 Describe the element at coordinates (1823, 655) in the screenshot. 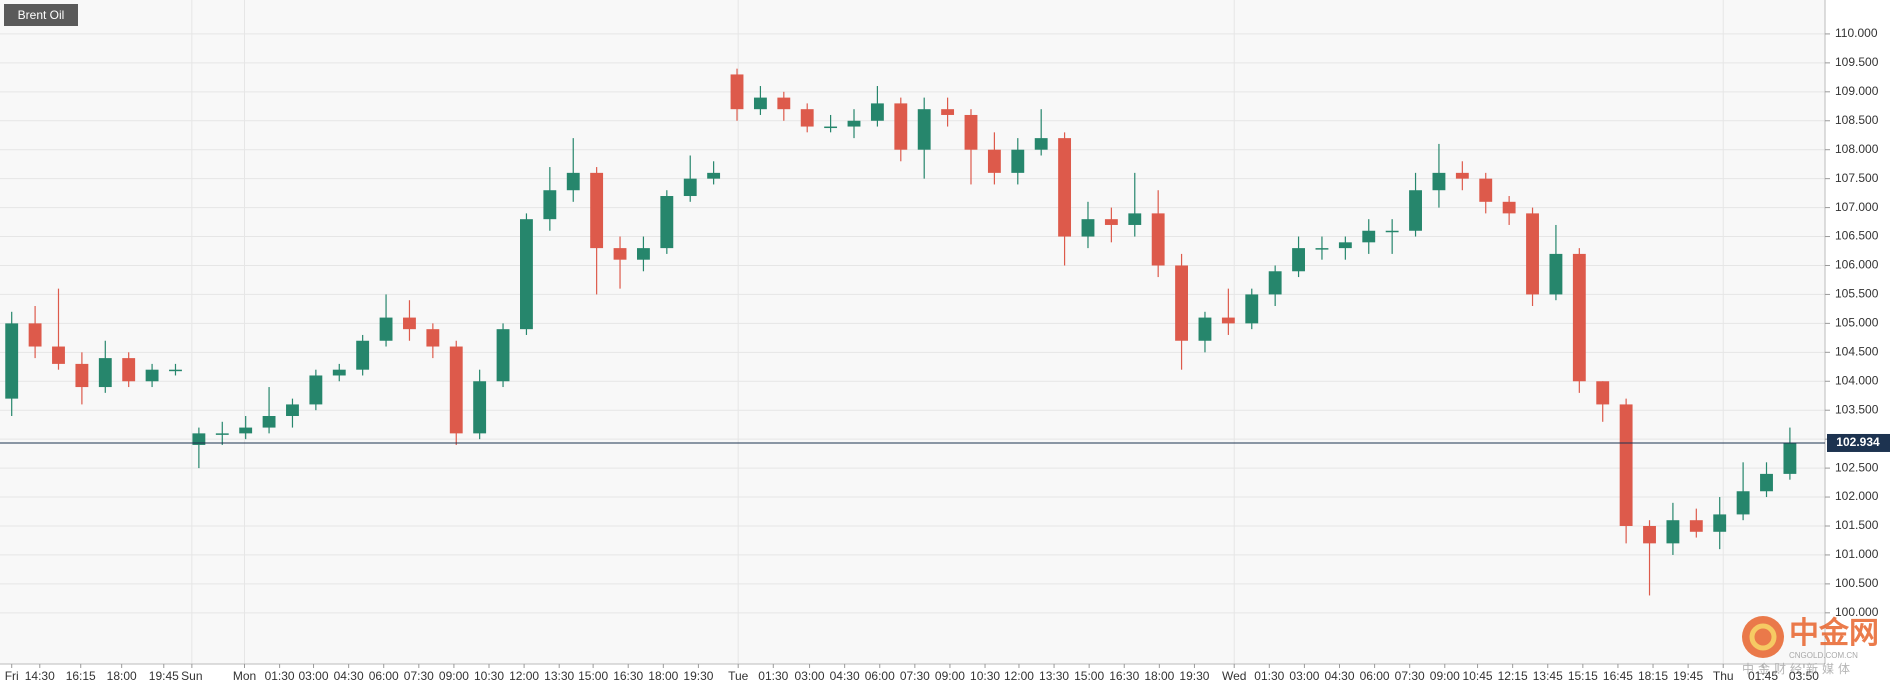

I see `watermark-site: CNGOLD.COM.CN` at that location.